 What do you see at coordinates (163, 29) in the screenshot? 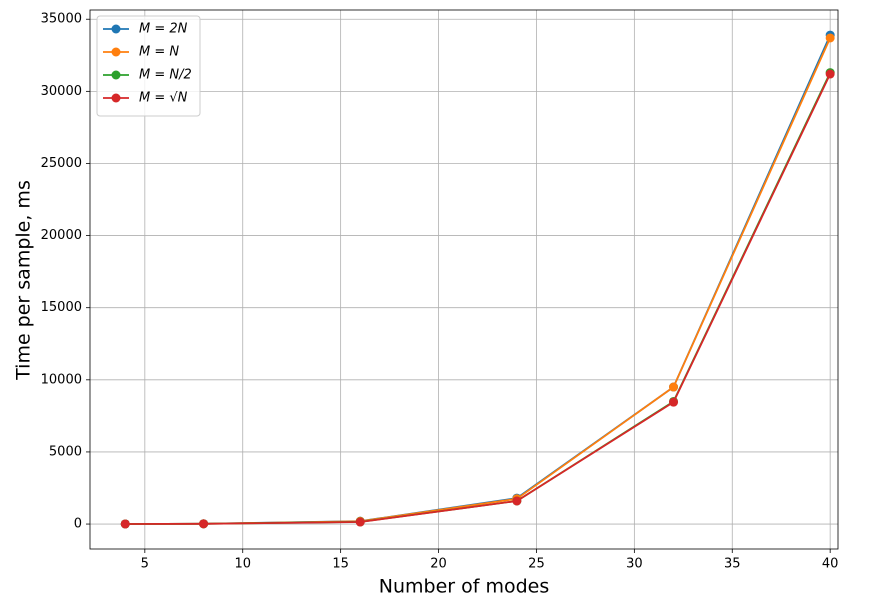
I see `legend-label: M = 2N` at bounding box center [163, 29].